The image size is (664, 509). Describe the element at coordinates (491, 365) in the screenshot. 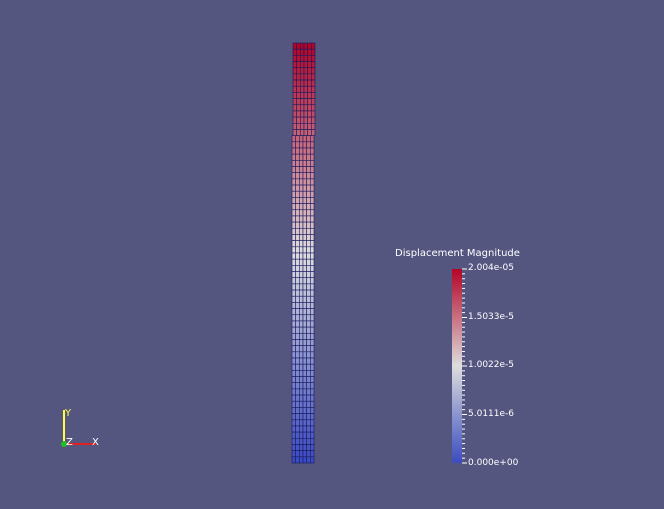

I see `colorbar-label-2: 1.0022e-5` at that location.